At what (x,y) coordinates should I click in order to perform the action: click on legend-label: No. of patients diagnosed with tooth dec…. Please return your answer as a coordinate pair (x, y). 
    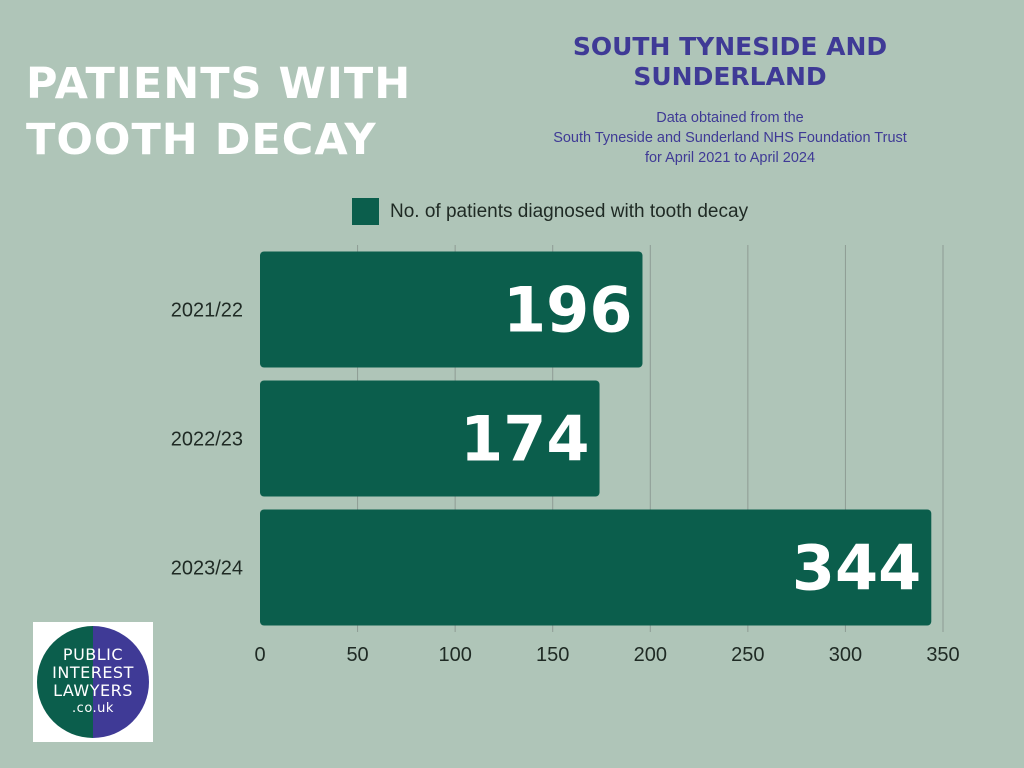
    Looking at the image, I should click on (569, 211).